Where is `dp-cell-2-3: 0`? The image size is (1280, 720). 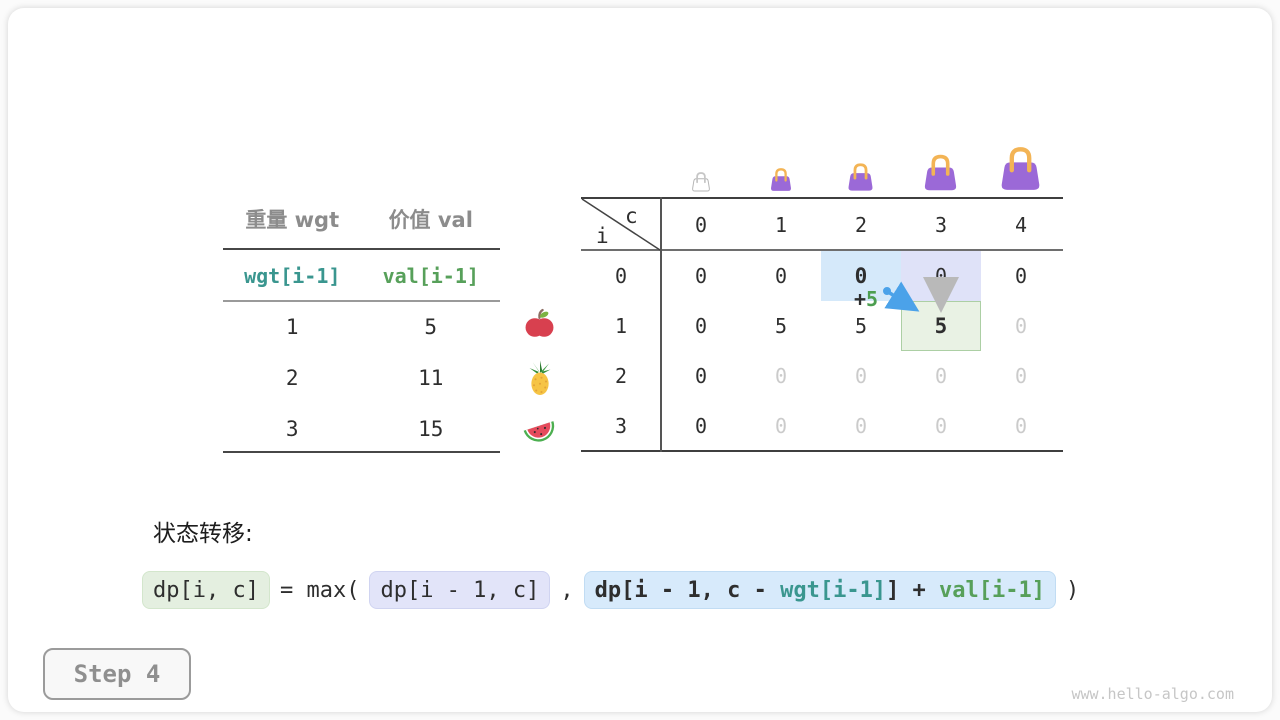
dp-cell-2-3: 0 is located at coordinates (941, 376).